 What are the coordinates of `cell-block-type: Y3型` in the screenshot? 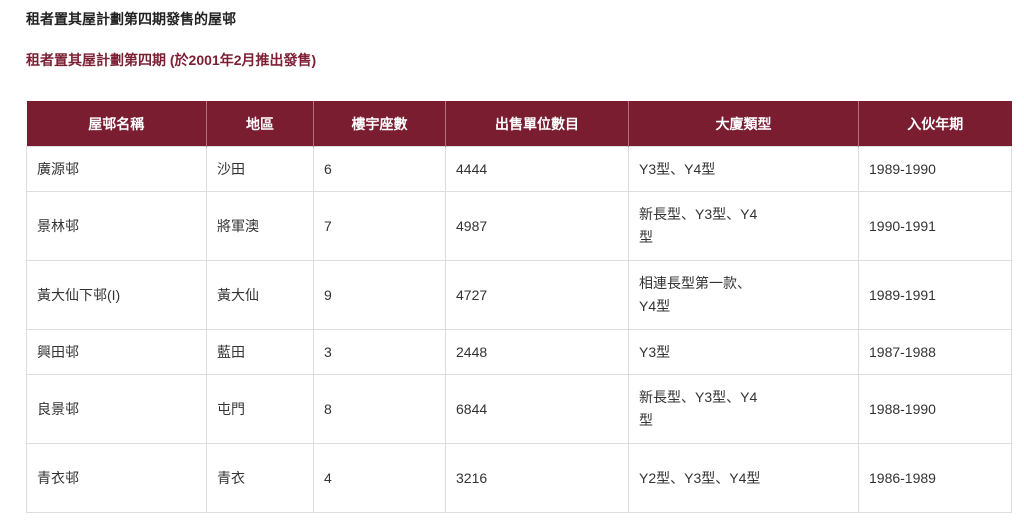 It's located at (743, 352).